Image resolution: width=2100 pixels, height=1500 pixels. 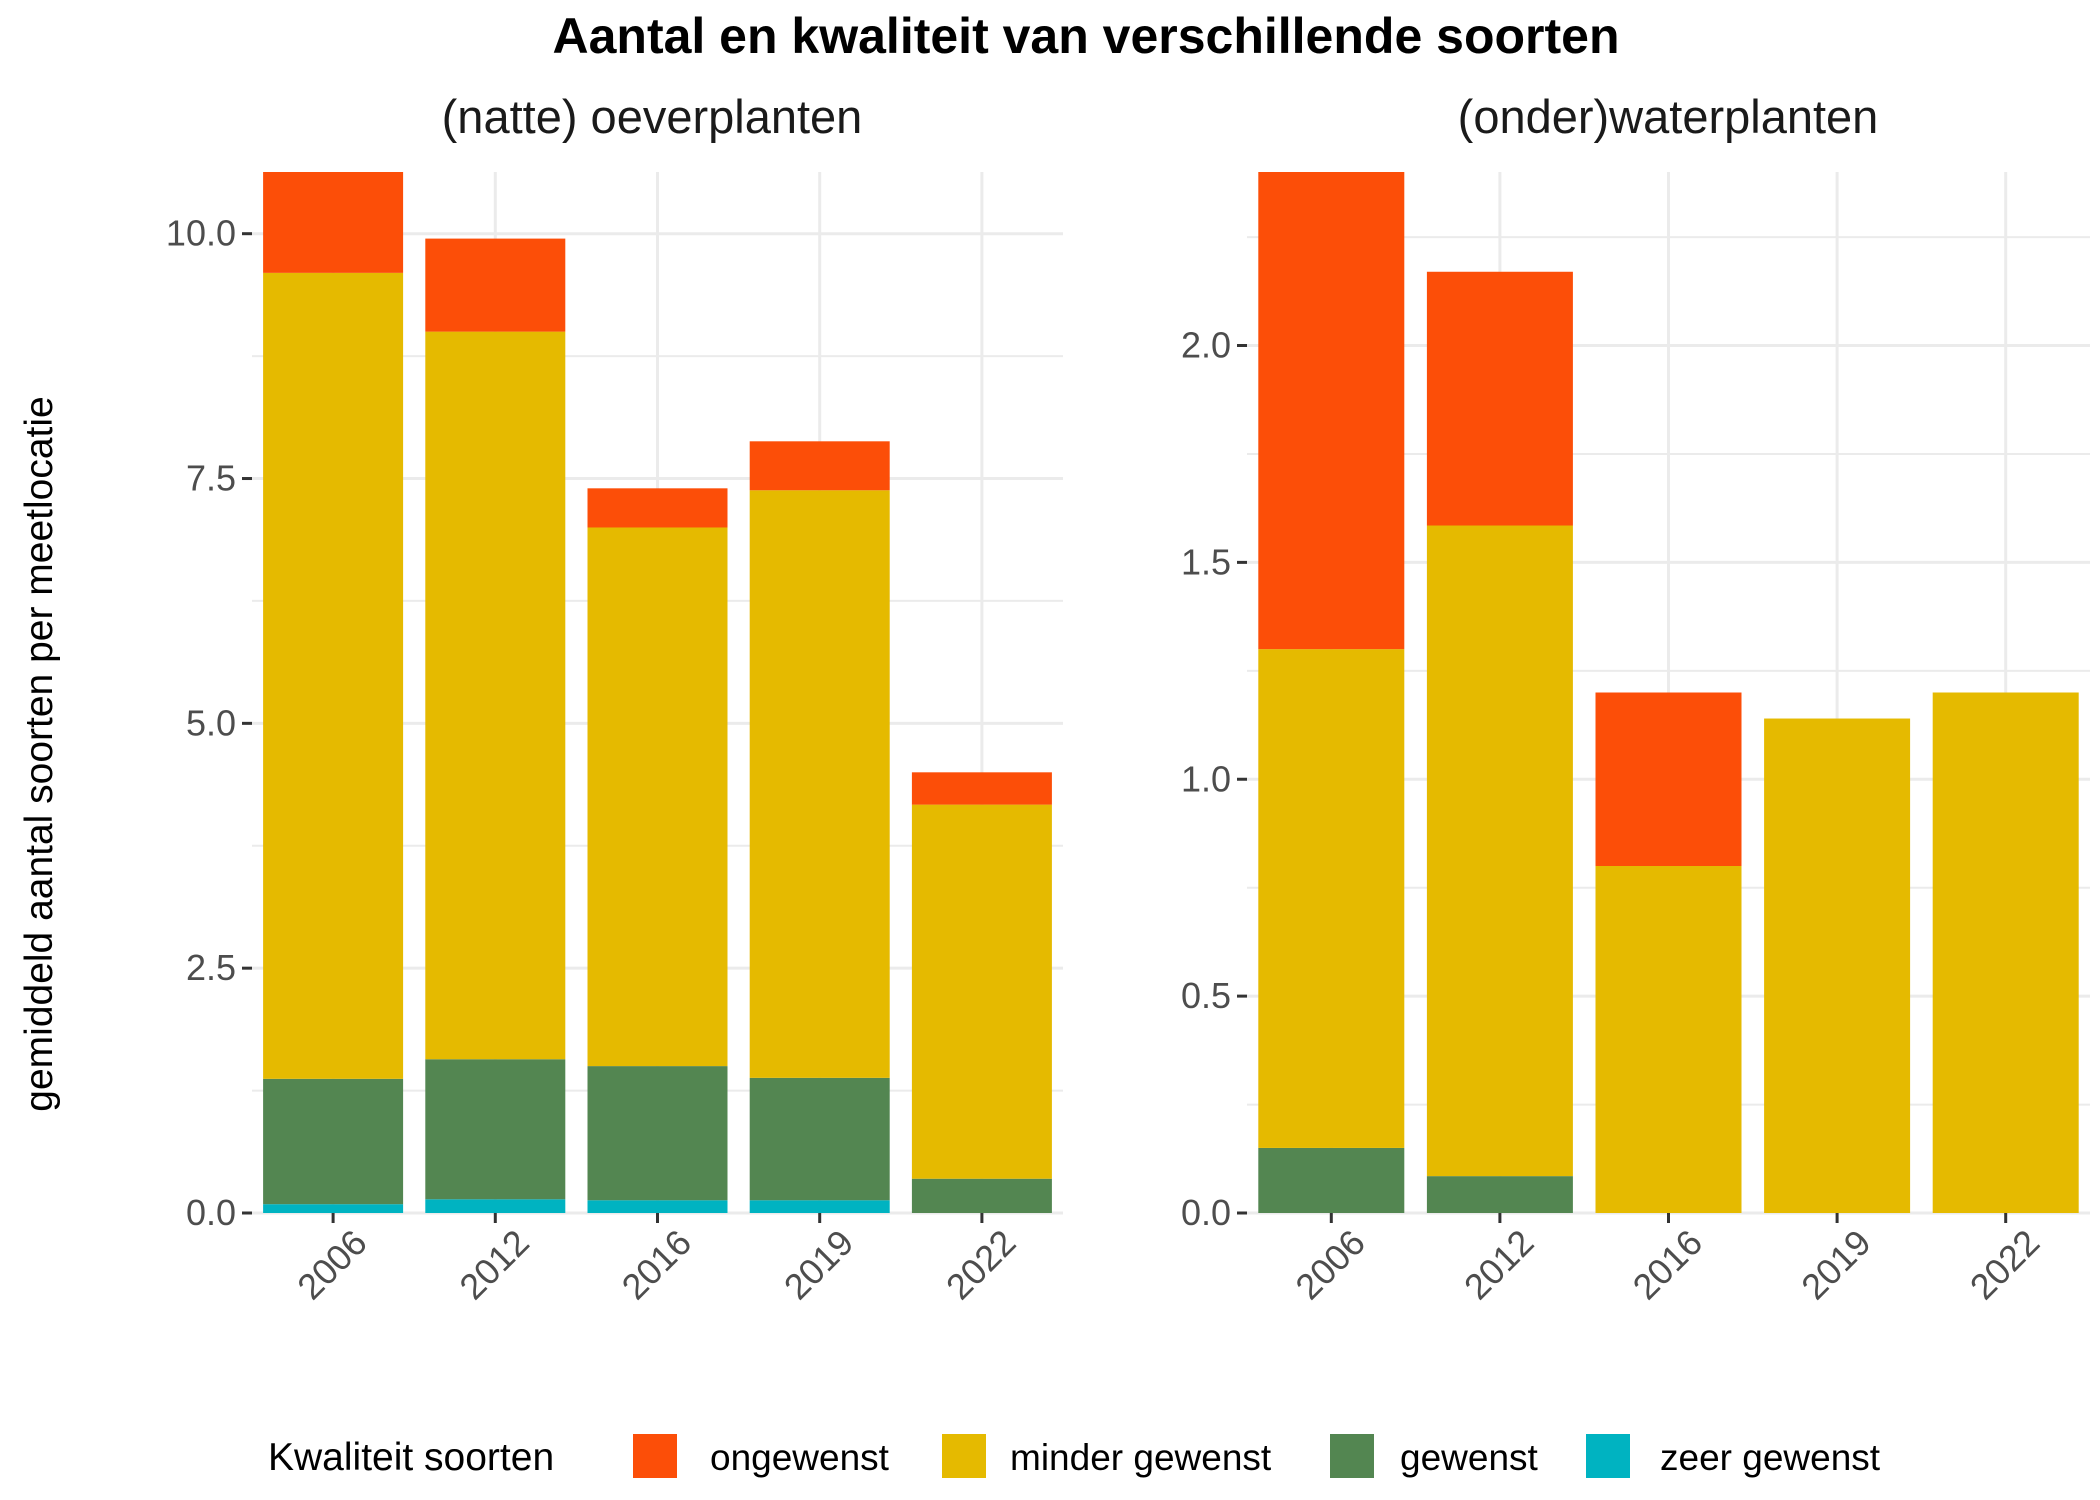 What do you see at coordinates (819, 466) in the screenshot?
I see `bar-2019-ongewenst` at bounding box center [819, 466].